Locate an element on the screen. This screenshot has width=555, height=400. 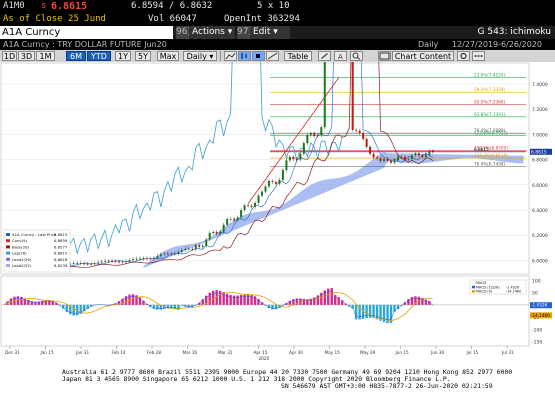
range-1d-button: 1D is located at coordinates (9, 56).